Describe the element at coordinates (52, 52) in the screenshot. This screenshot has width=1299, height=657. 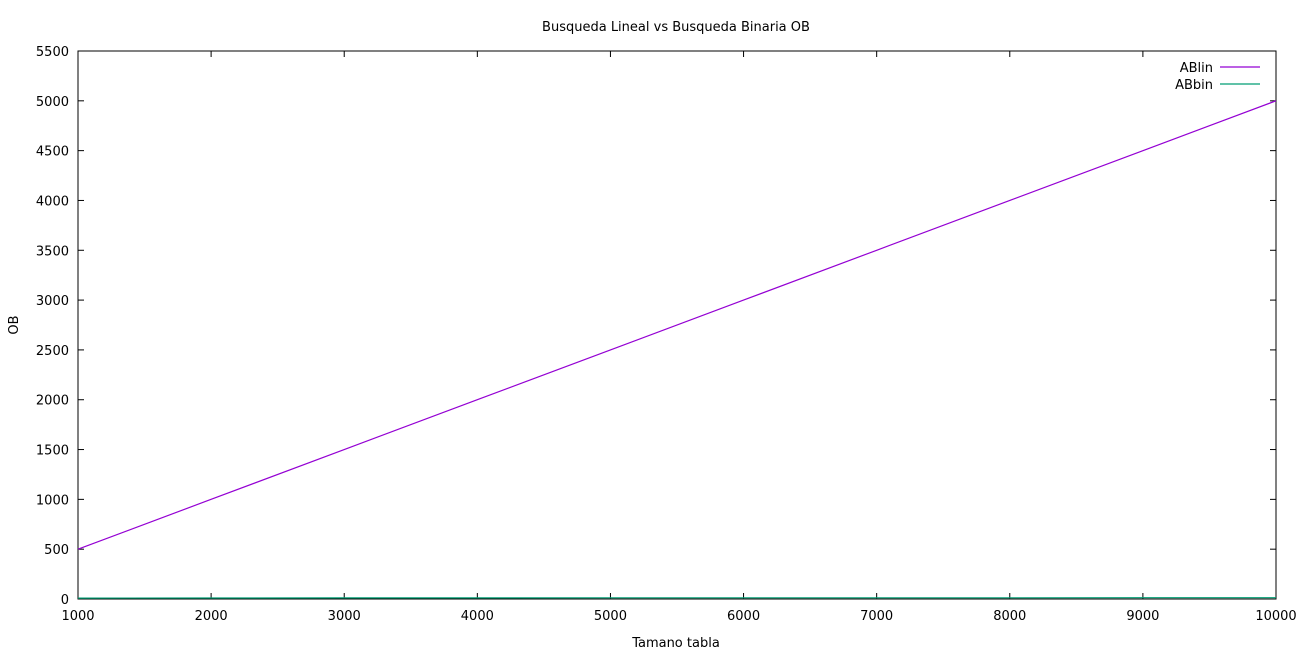
I see `y-tick-label: 5500` at that location.